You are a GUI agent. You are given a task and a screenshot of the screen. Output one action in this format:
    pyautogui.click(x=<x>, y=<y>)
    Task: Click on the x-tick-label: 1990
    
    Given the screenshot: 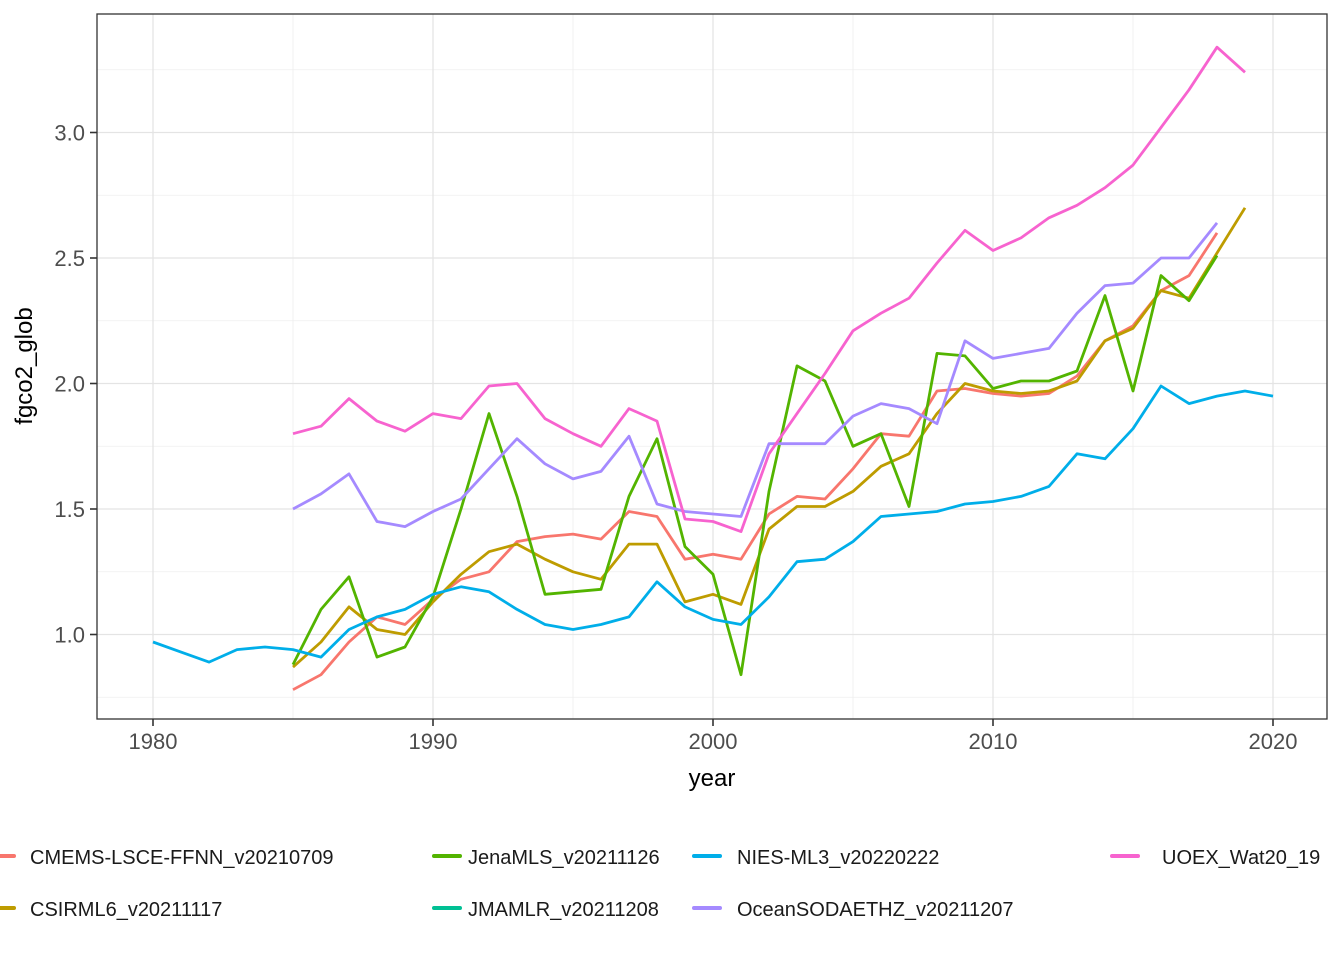 What is the action you would take?
    pyautogui.click(x=433, y=741)
    